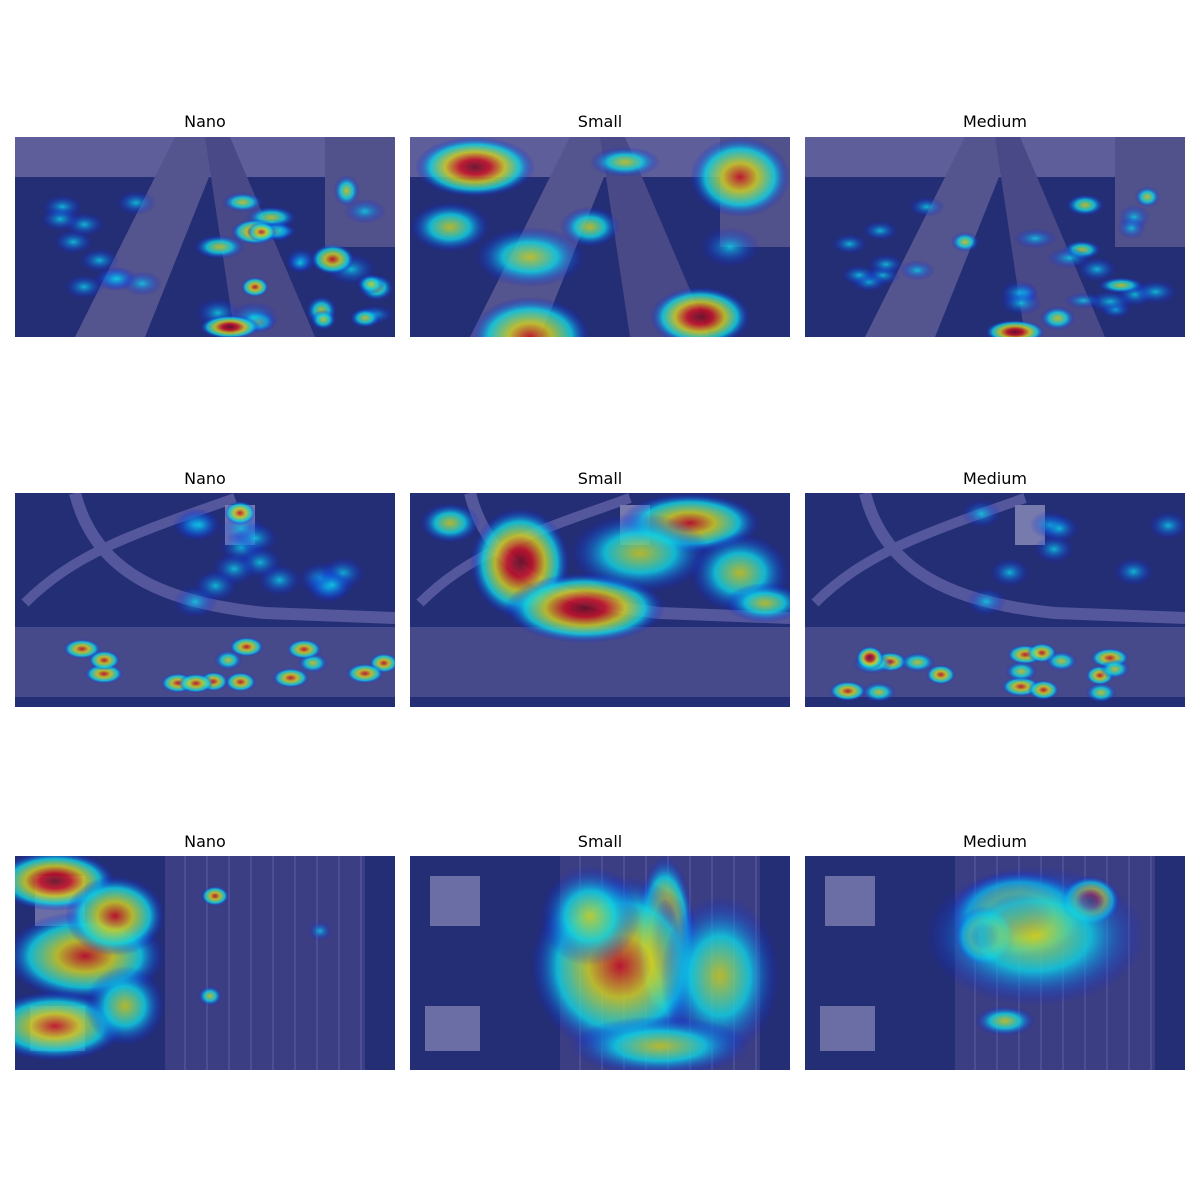 The height and width of the screenshot is (1200, 1200). I want to click on panel-r2-small: Small, so click(600, 588).